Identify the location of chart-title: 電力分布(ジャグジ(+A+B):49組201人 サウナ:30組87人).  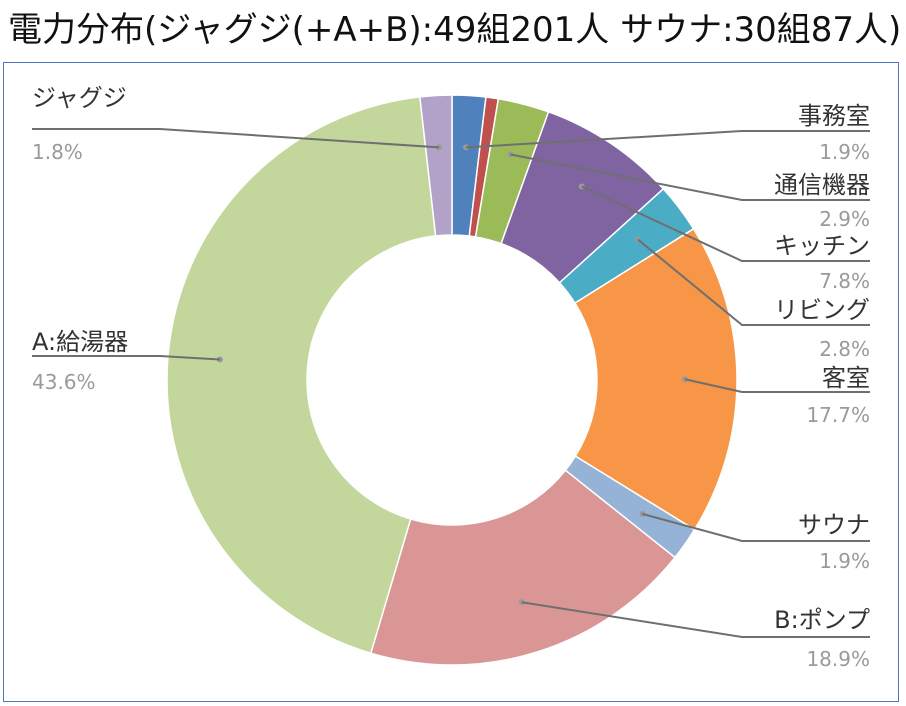
(455, 30).